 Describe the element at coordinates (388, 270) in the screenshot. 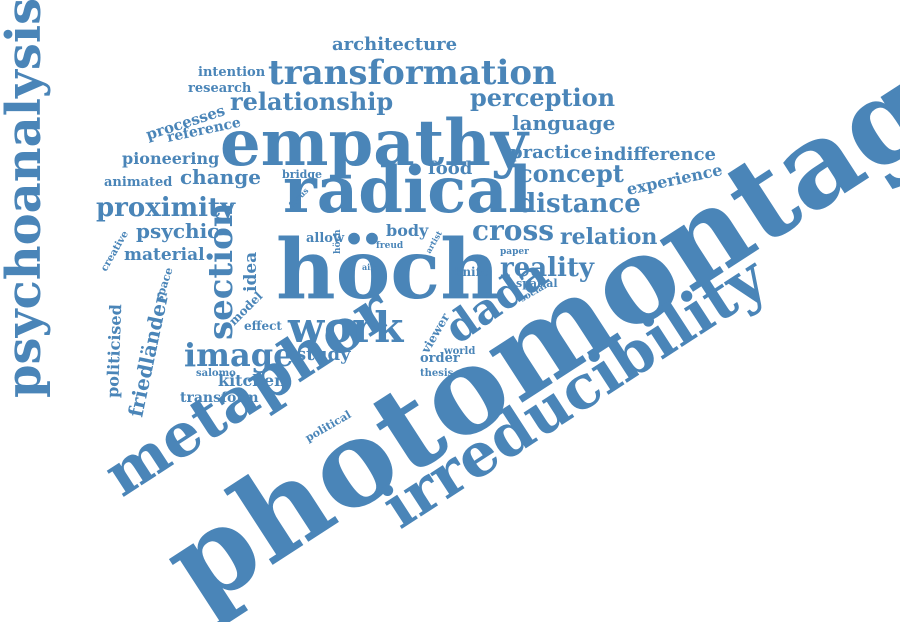

I see `word-hoch: höch` at that location.